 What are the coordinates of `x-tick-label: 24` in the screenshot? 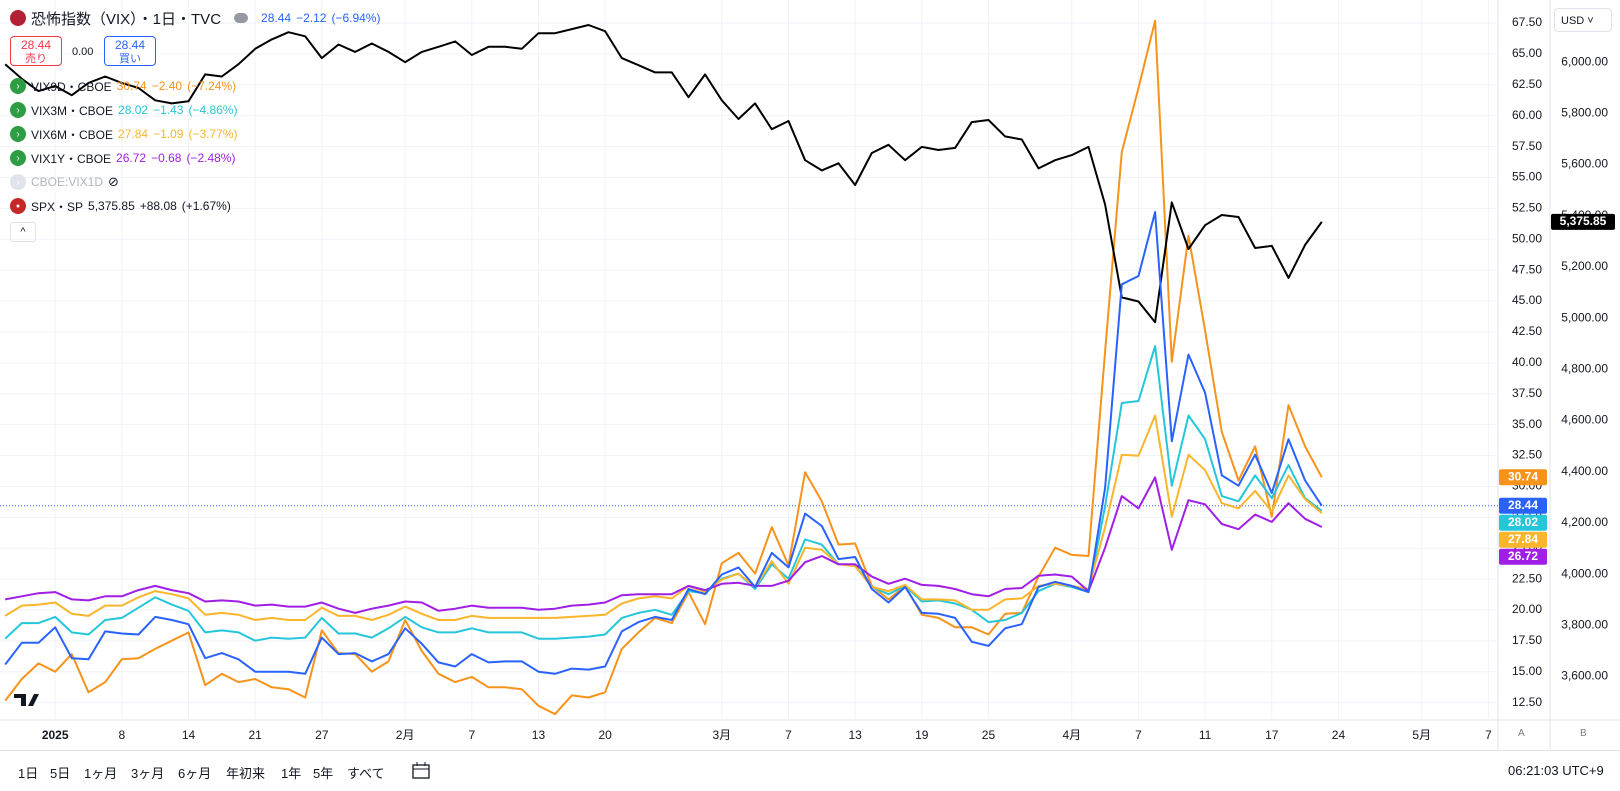 It's located at (1339, 735).